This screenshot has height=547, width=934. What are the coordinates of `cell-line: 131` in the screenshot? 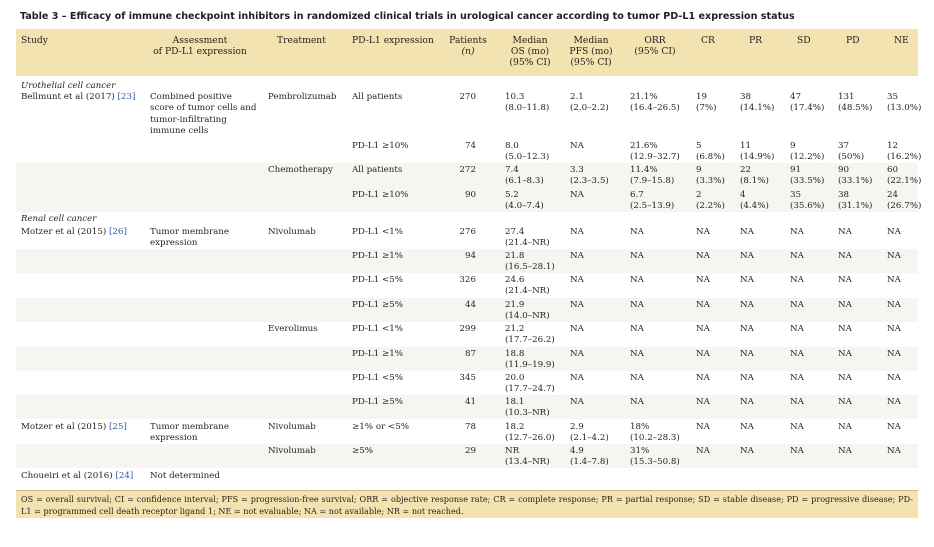 It's located at (846, 97).